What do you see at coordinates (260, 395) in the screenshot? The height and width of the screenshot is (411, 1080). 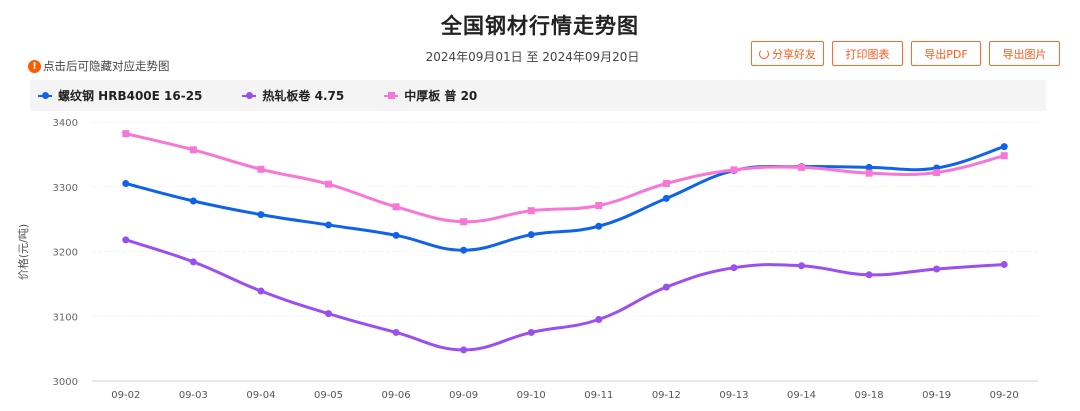 I see `x-tick-label: 09-04` at bounding box center [260, 395].